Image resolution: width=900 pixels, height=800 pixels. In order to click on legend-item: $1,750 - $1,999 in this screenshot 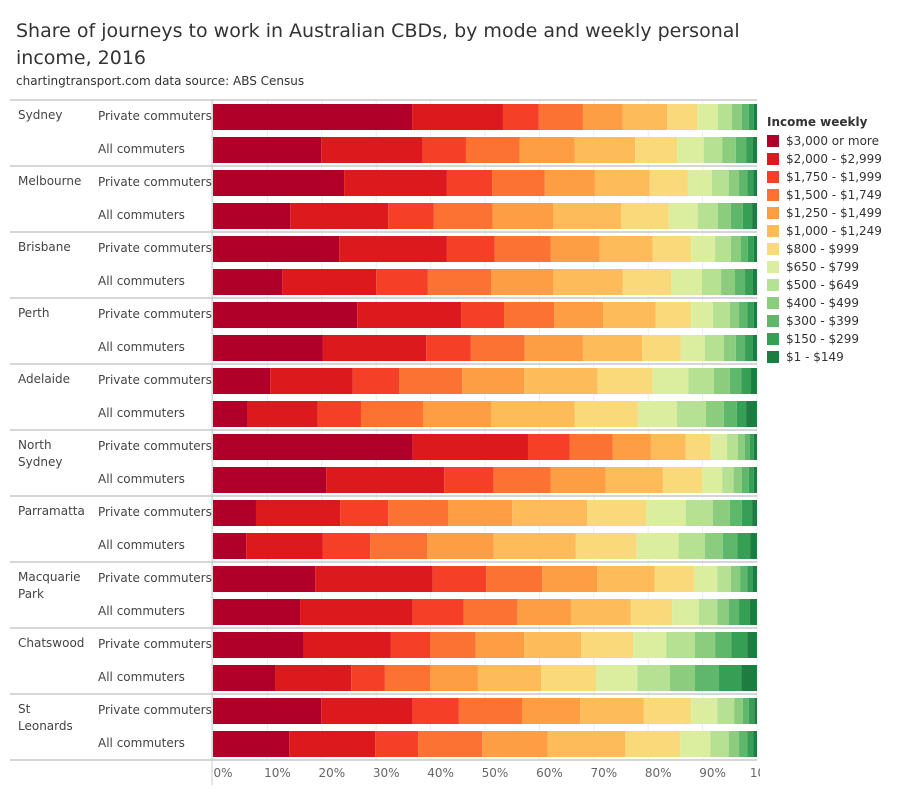, I will do `click(824, 177)`.